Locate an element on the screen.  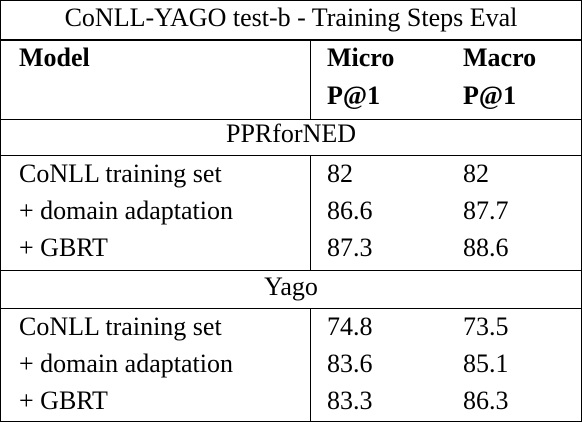
section-title-pprforned: PPRforNED is located at coordinates (290, 133).